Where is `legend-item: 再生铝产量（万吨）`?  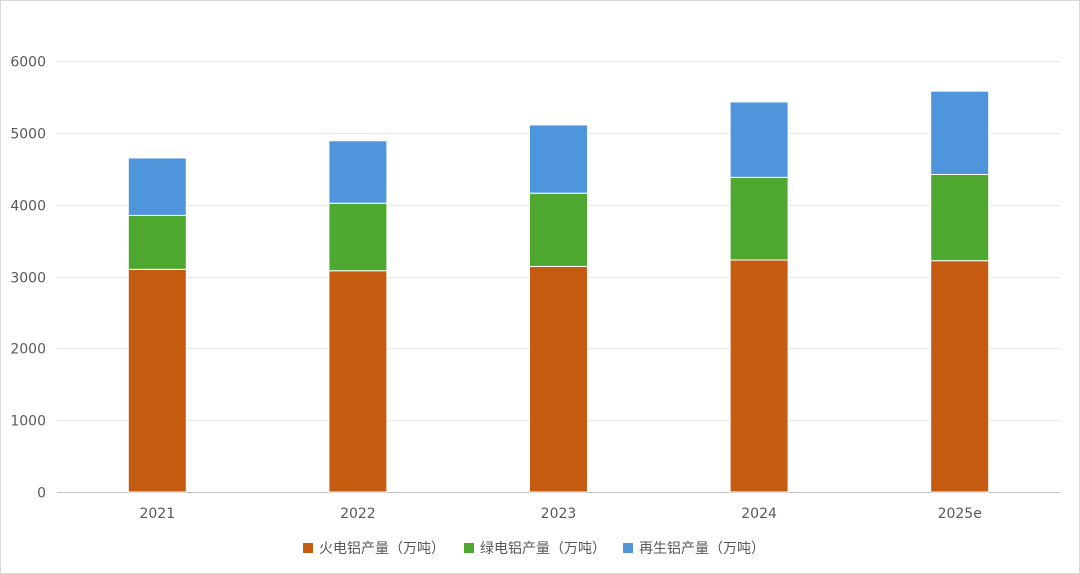 legend-item: 再生铝产量（万吨） is located at coordinates (694, 549).